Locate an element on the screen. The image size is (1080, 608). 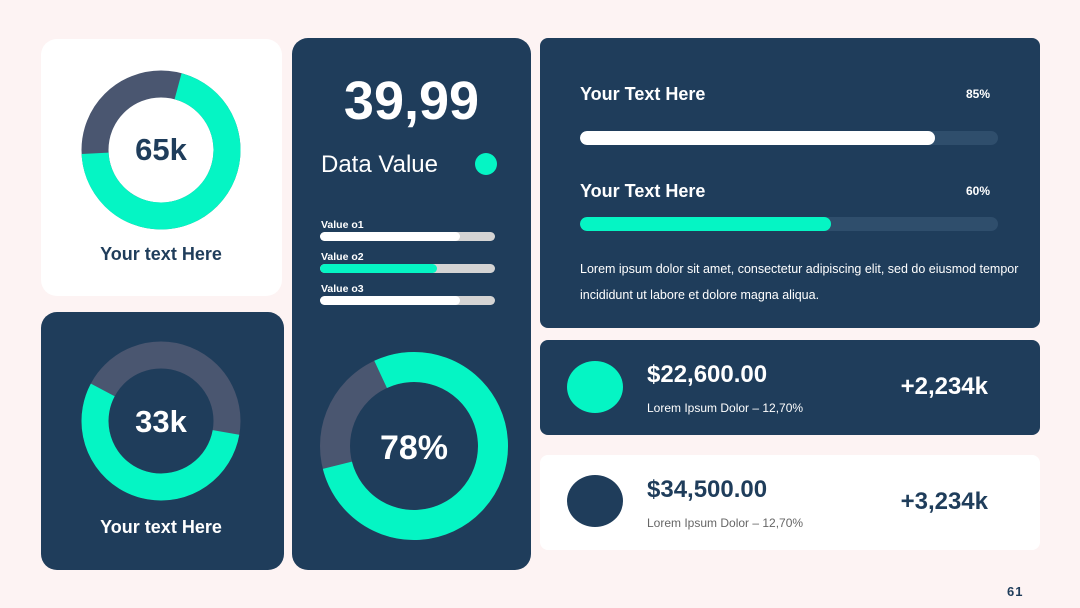
card-e is located at coordinates (790, 387).